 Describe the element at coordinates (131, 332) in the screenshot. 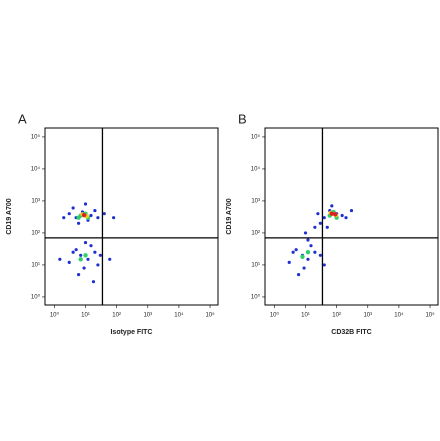

I see `x-axis-title: Isotype FITC` at that location.